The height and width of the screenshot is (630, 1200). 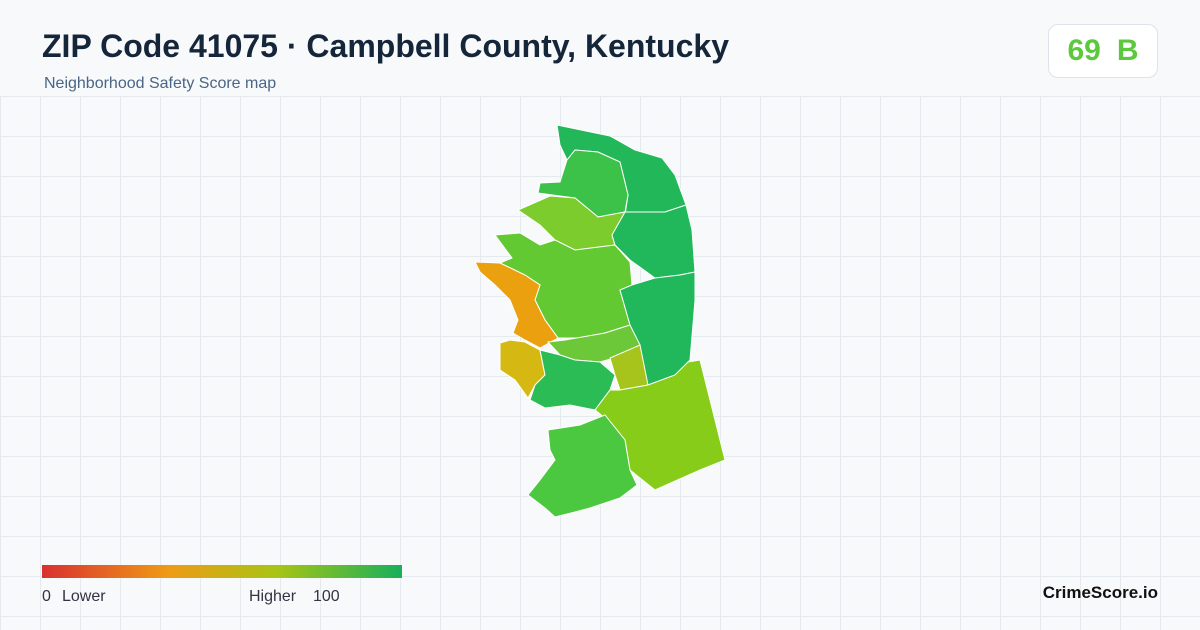 I want to click on subtitle: Neighborhood Safety Score map, so click(x=160, y=83).